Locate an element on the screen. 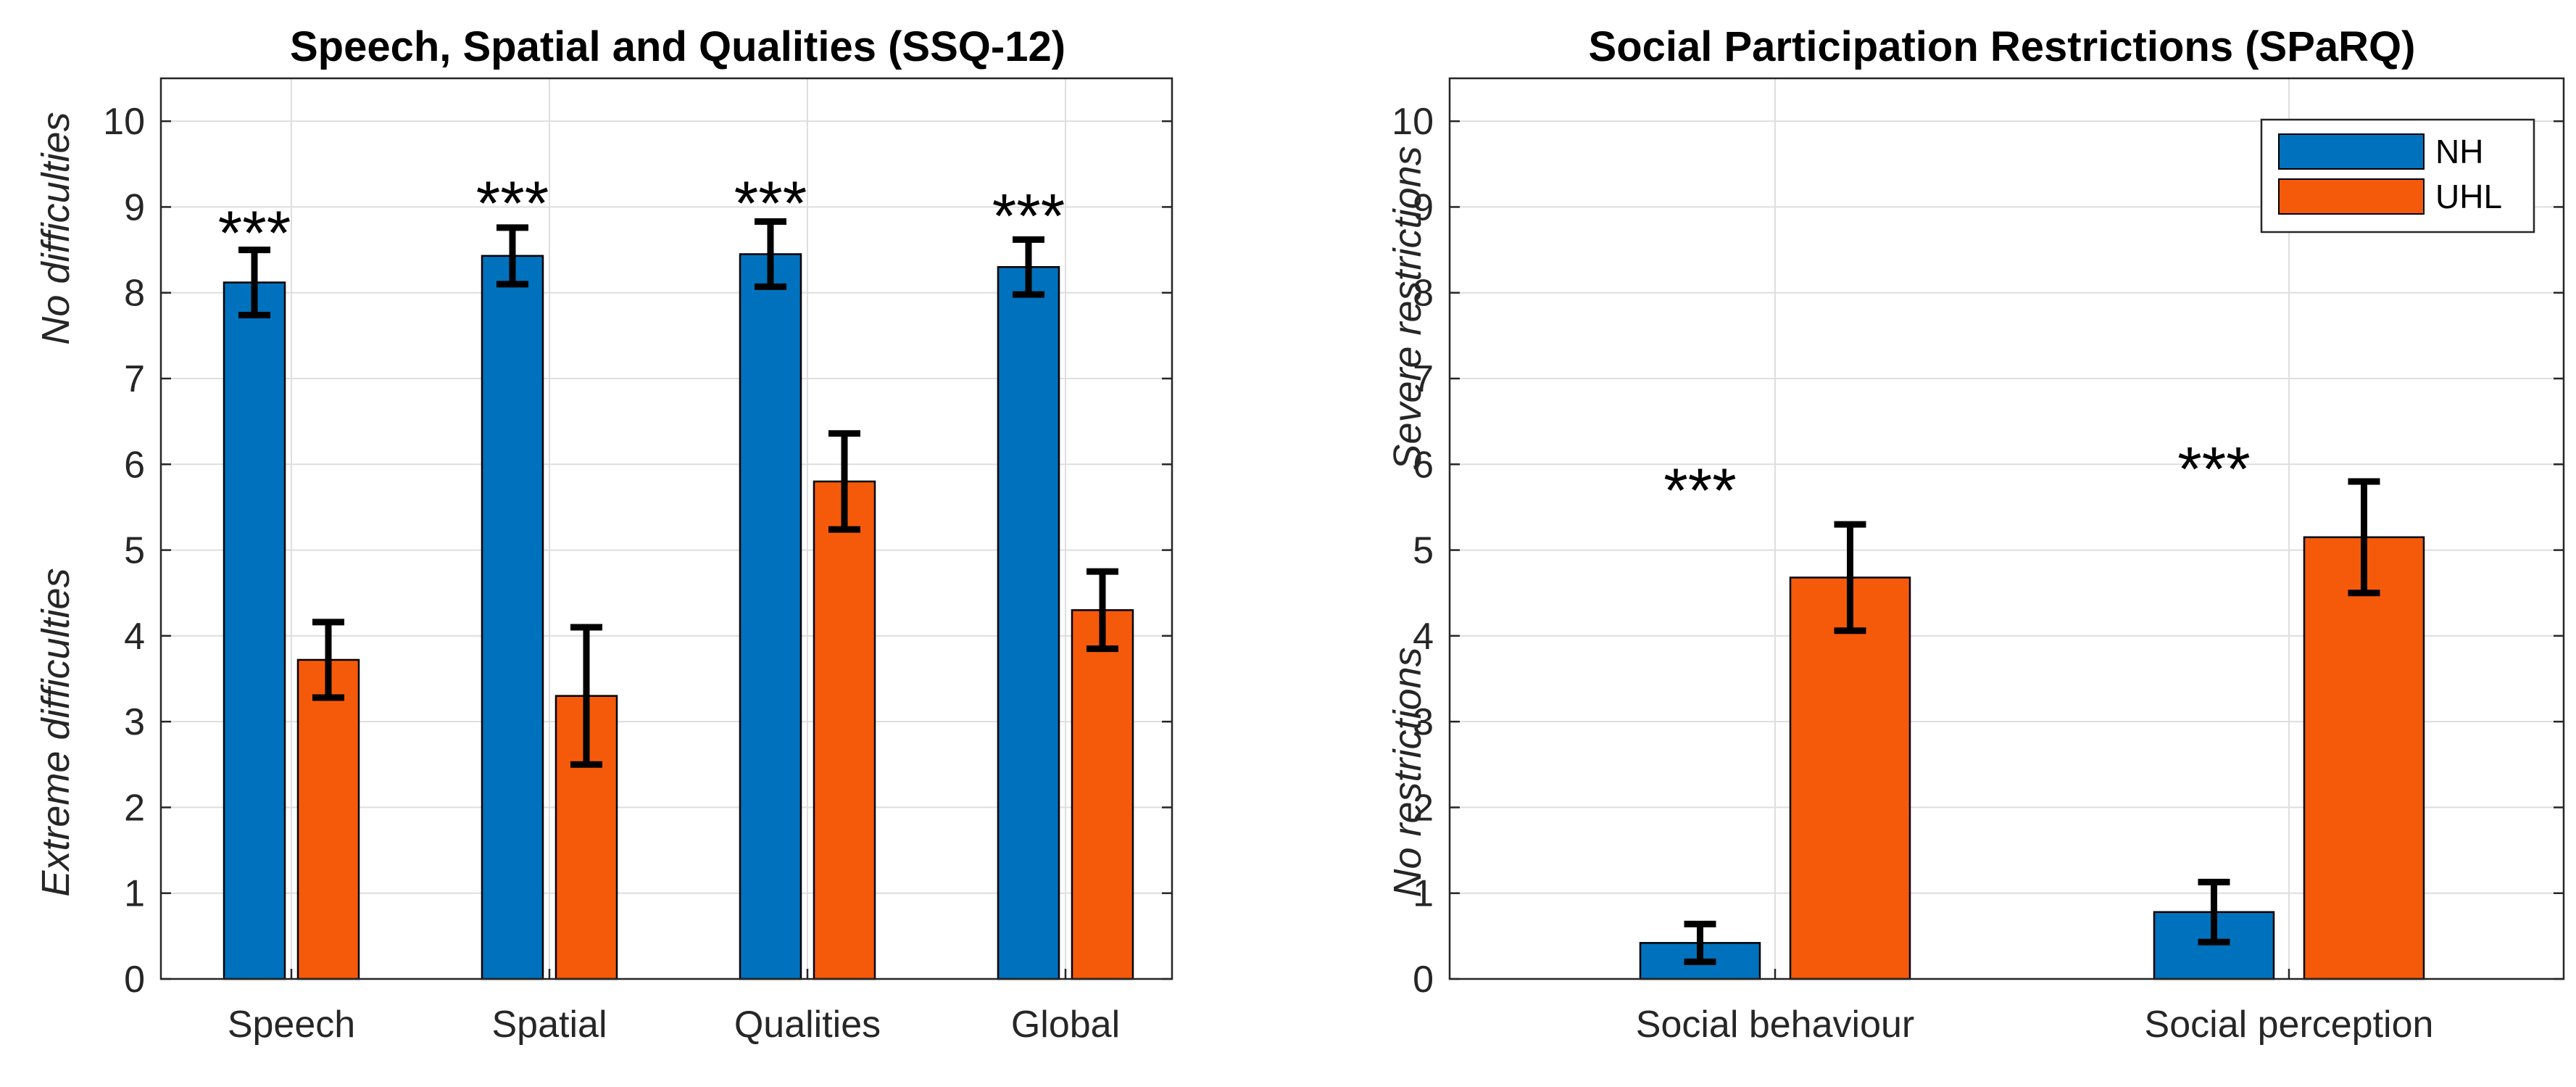 The image size is (2576, 1087). chart-title: Speech, Spatial and Qualities (SSQ-12) is located at coordinates (677, 46).